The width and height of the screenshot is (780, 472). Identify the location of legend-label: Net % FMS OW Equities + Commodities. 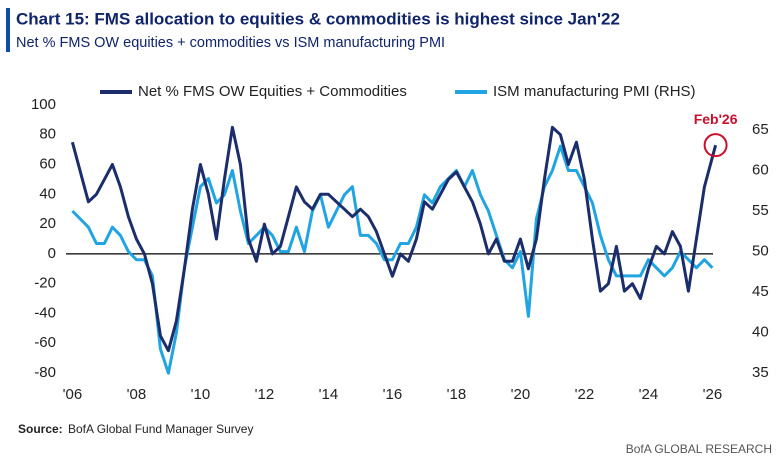
(272, 91).